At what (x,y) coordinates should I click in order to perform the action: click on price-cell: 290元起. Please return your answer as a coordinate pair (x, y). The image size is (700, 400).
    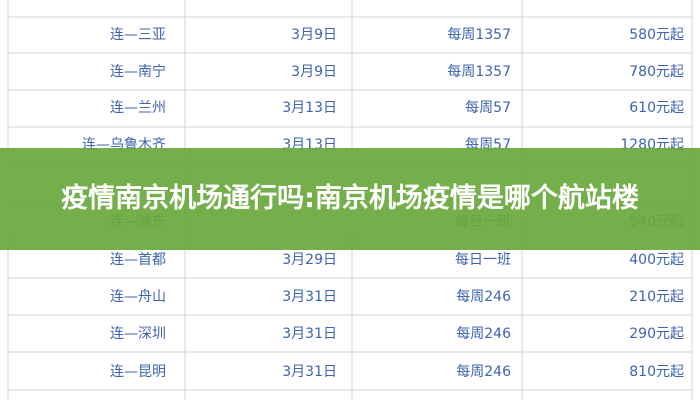
    Looking at the image, I should click on (656, 334).